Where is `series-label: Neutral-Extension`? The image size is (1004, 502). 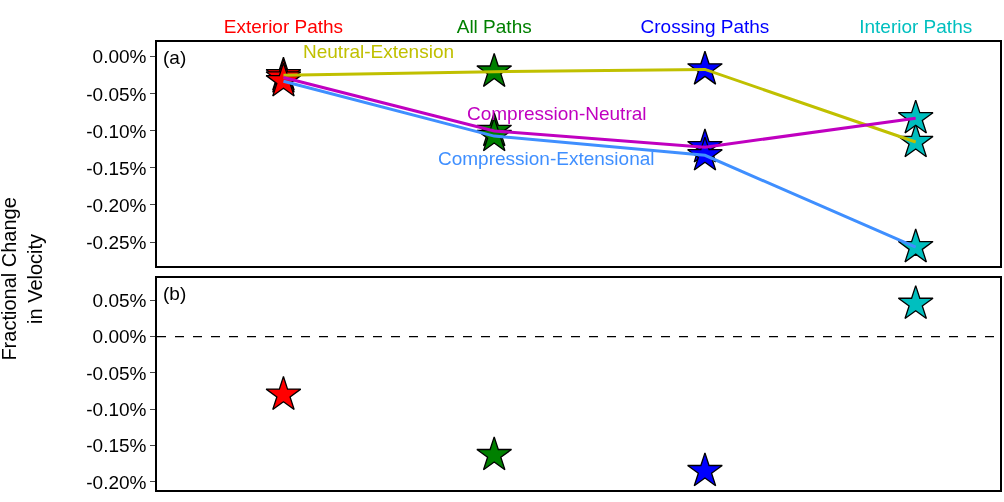
series-label: Neutral-Extension is located at coordinates (379, 51).